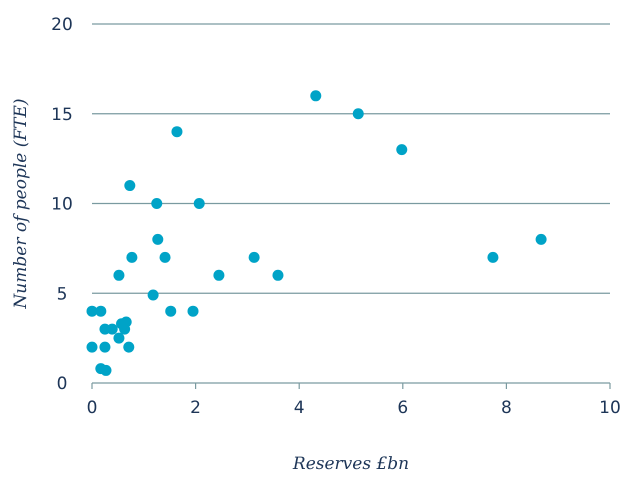 The image size is (634, 481). I want to click on y-tick-label: 20, so click(62, 25).